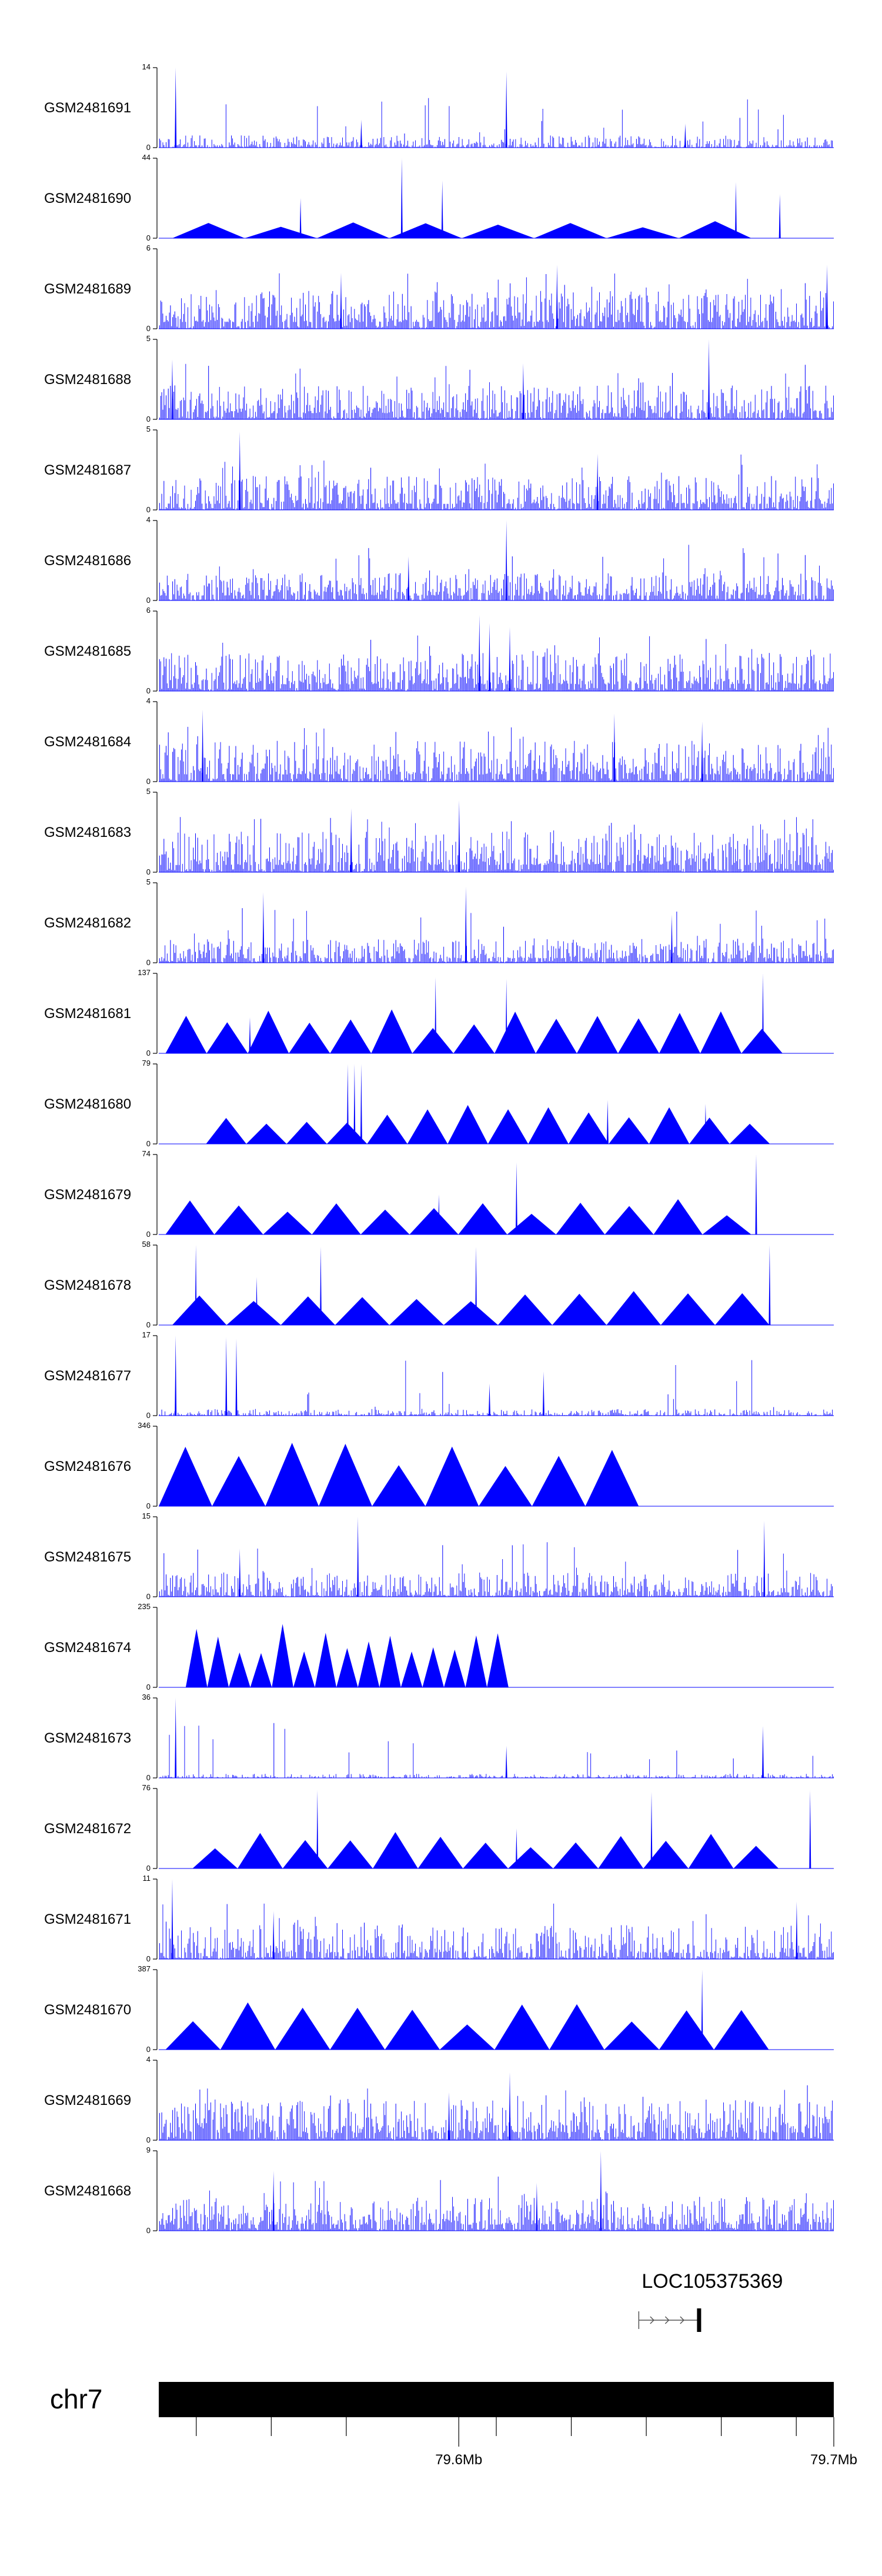  I want to click on genome-axis-tick-label: 79.7Mb, so click(833, 2460).